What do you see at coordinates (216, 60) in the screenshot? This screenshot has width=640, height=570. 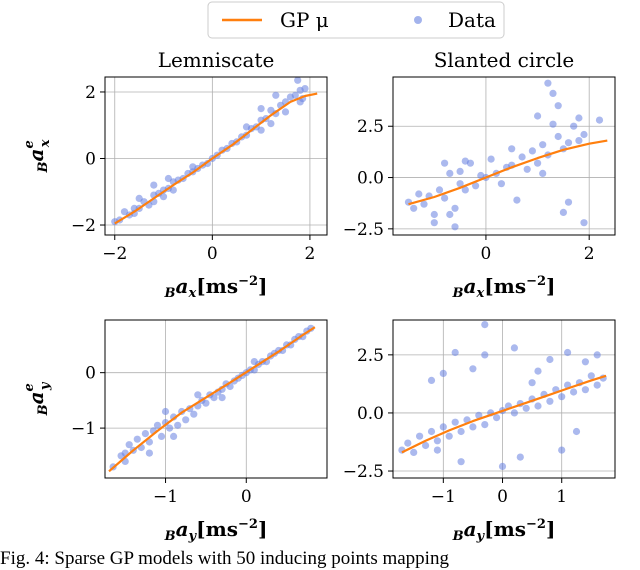 I see `panel-title: Lemniscate` at bounding box center [216, 60].